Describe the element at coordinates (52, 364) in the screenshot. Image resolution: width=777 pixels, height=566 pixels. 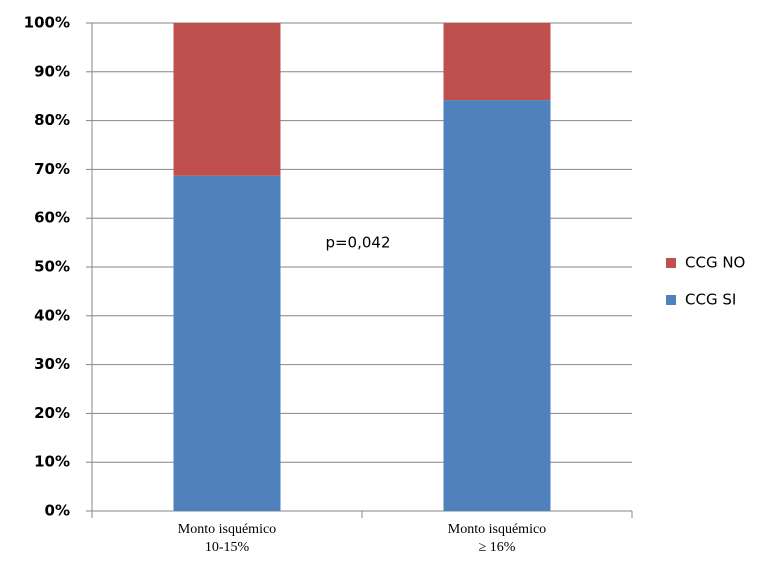
I see `y-tick-label: 30%` at that location.